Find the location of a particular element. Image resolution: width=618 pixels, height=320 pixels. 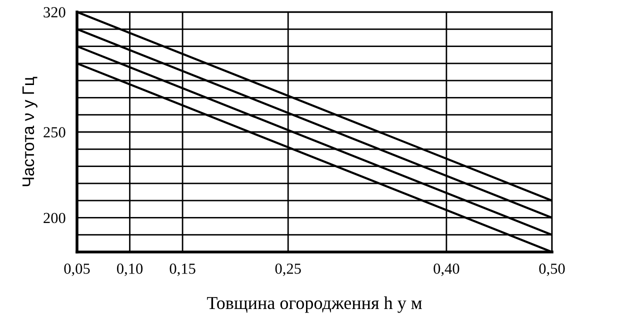

x-tick-label: 0,40 is located at coordinates (447, 270).